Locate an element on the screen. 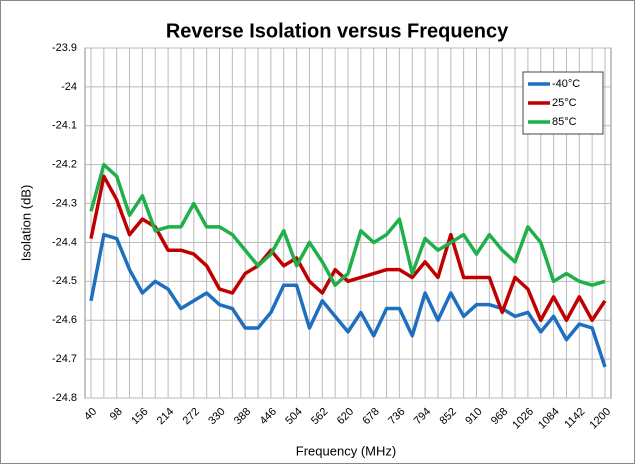 Image resolution: width=635 pixels, height=464 pixels. y-tick-label: -24 is located at coordinates (69, 87).